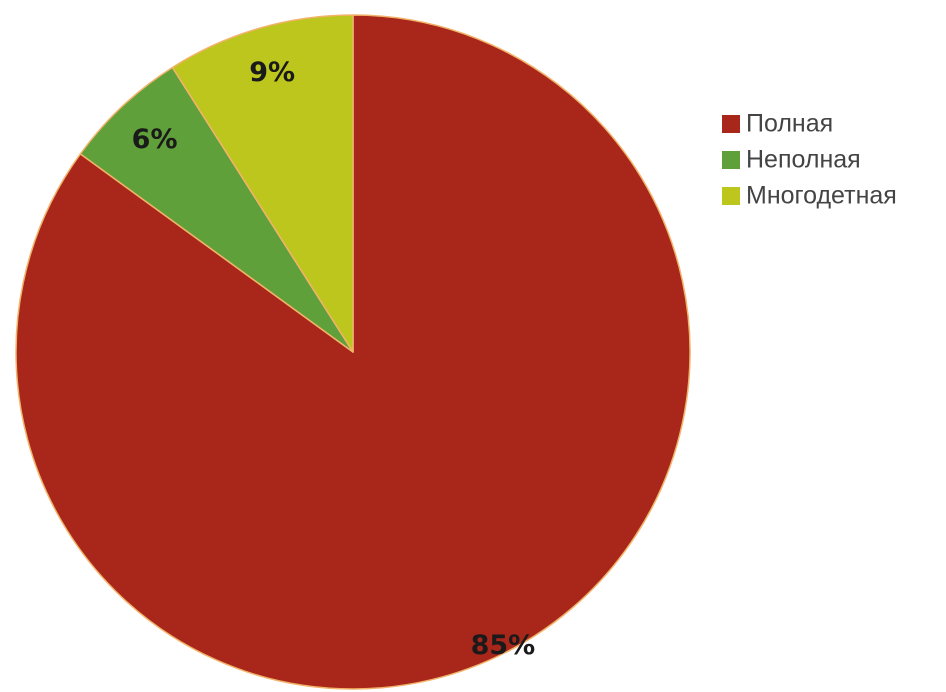 Image resolution: width=946 pixels, height=692 pixels. I want to click on value-label-1: 6%, so click(155, 139).